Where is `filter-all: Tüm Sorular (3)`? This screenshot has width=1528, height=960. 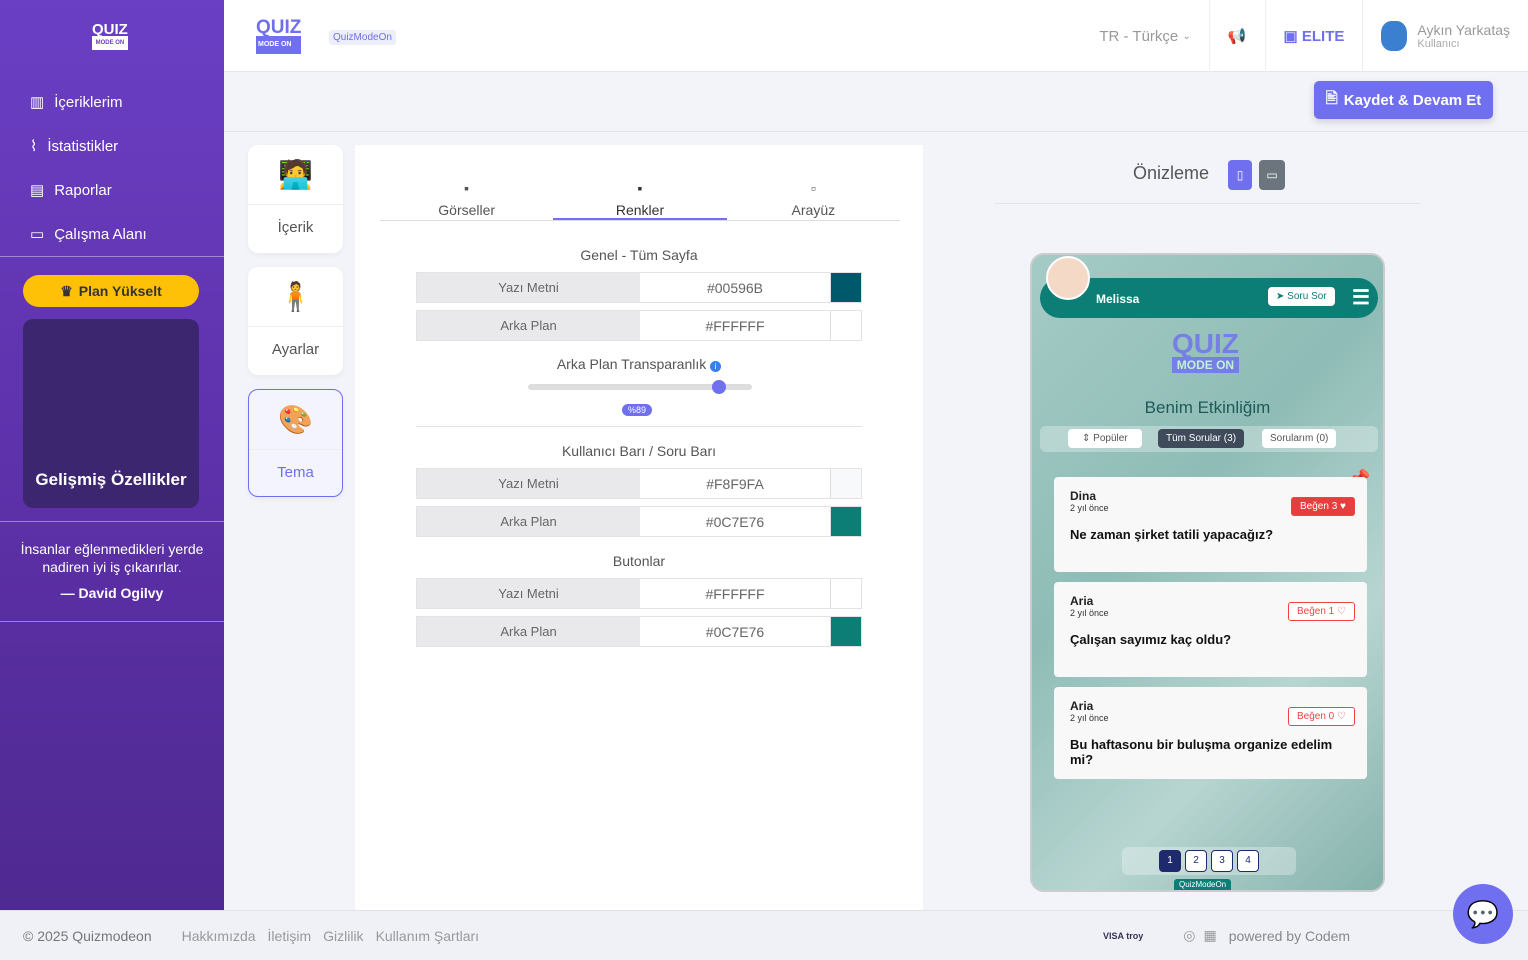
filter-all: Tüm Sorular (3) is located at coordinates (1201, 438).